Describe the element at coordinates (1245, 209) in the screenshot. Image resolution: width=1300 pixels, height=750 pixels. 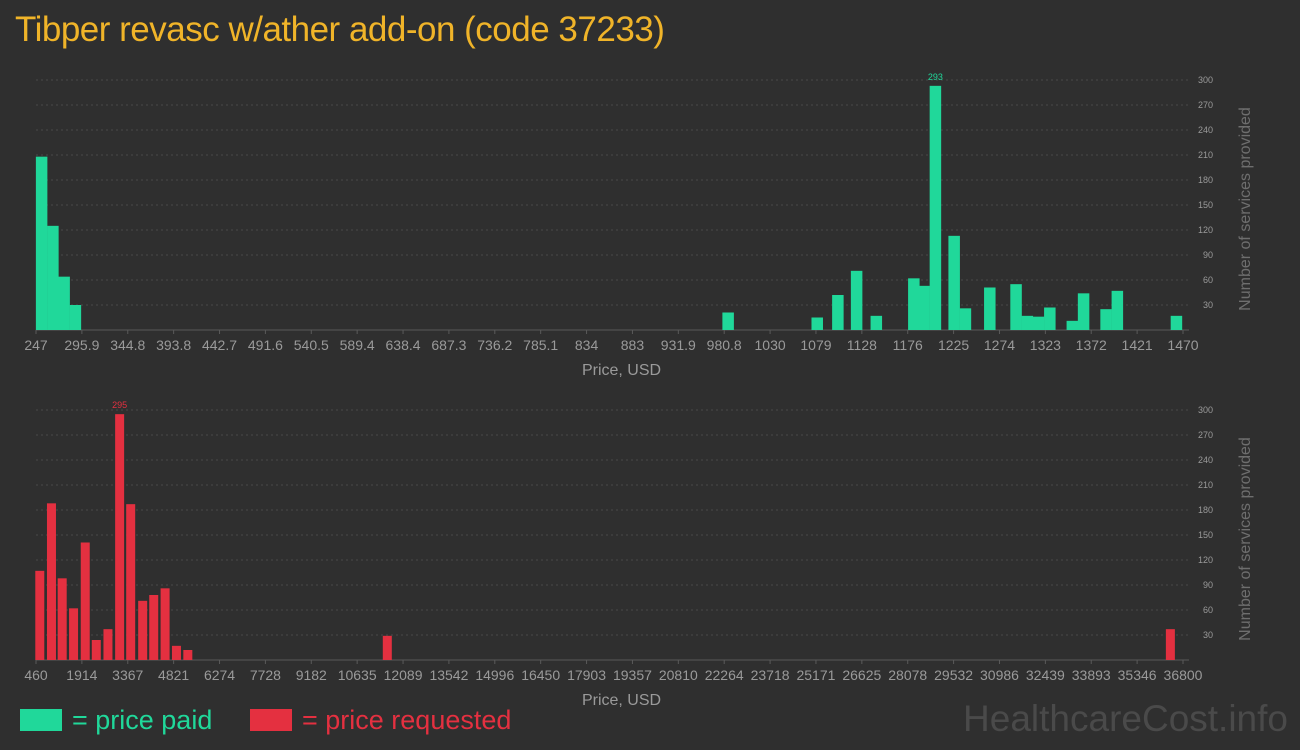
I see `paid-y-axis-label: Number of services provided` at that location.